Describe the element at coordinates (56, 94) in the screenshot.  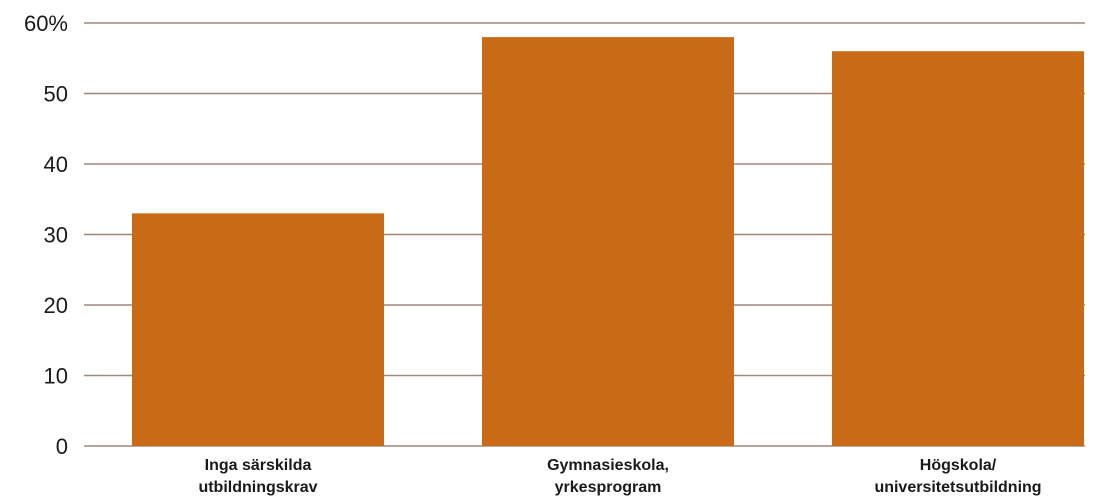
I see `y-tick-label: 50` at that location.